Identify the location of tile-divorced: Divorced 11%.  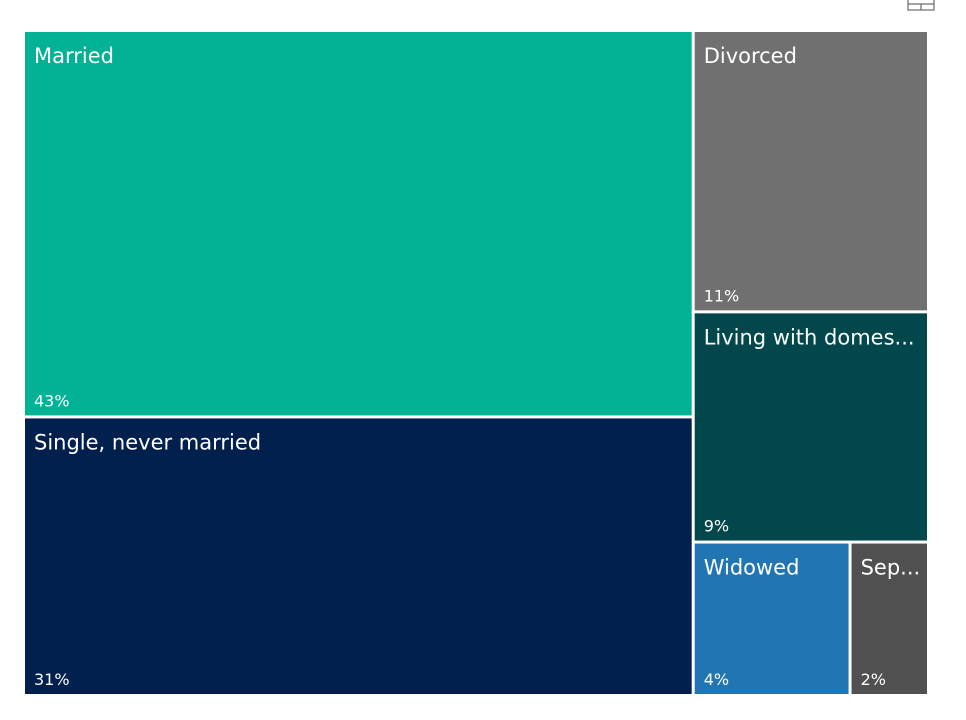
(810, 171).